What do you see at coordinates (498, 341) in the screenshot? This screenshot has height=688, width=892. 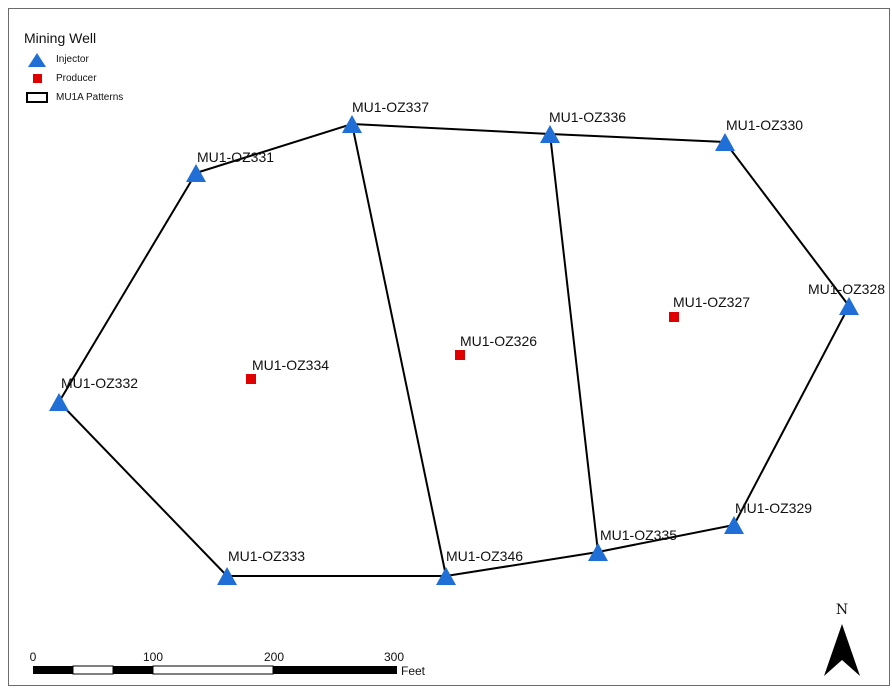 I see `well-label: MU1-OZ326` at bounding box center [498, 341].